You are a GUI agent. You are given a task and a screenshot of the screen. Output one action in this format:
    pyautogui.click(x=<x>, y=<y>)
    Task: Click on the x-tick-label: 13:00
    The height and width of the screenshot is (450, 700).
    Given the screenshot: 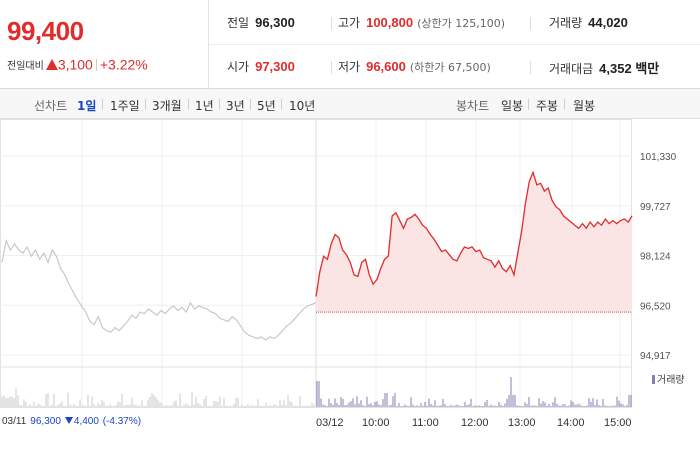 What is the action you would take?
    pyautogui.click(x=522, y=423)
    